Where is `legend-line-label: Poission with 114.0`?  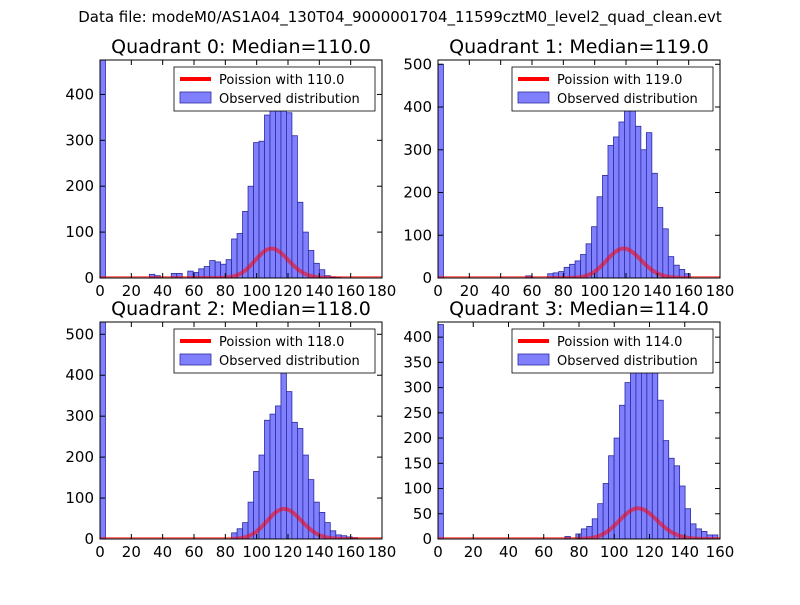
legend-line-label: Poission with 114.0 is located at coordinates (619, 342).